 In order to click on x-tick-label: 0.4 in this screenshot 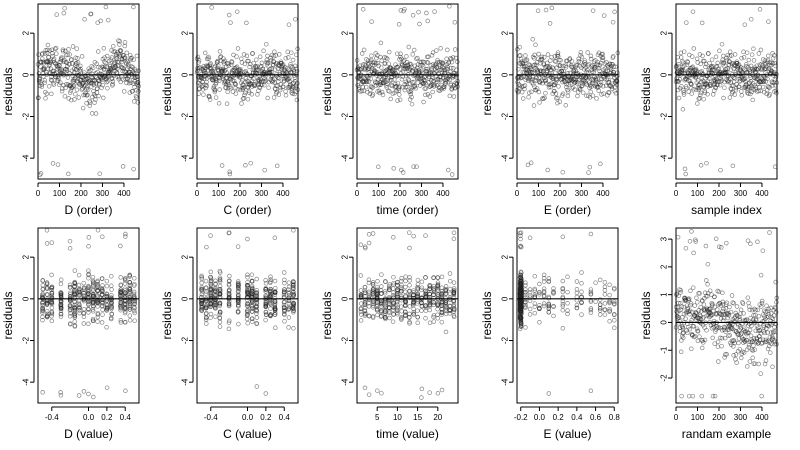, I will do `click(577, 417)`.